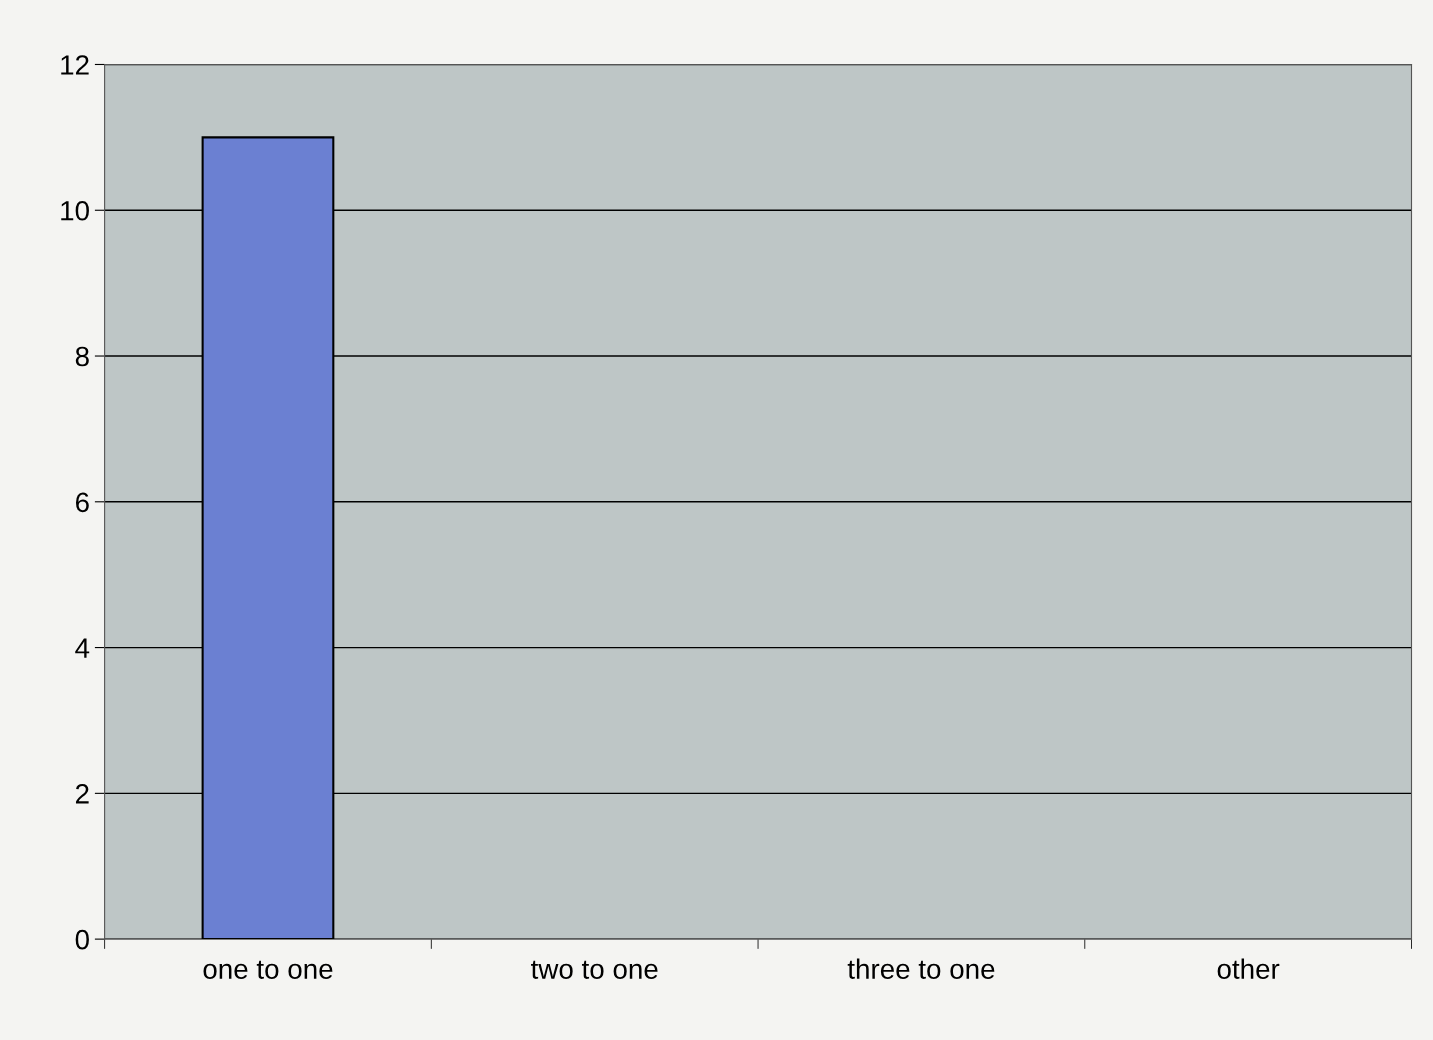 This screenshot has height=1040, width=1433. I want to click on x-tick-label: two to one, so click(594, 969).